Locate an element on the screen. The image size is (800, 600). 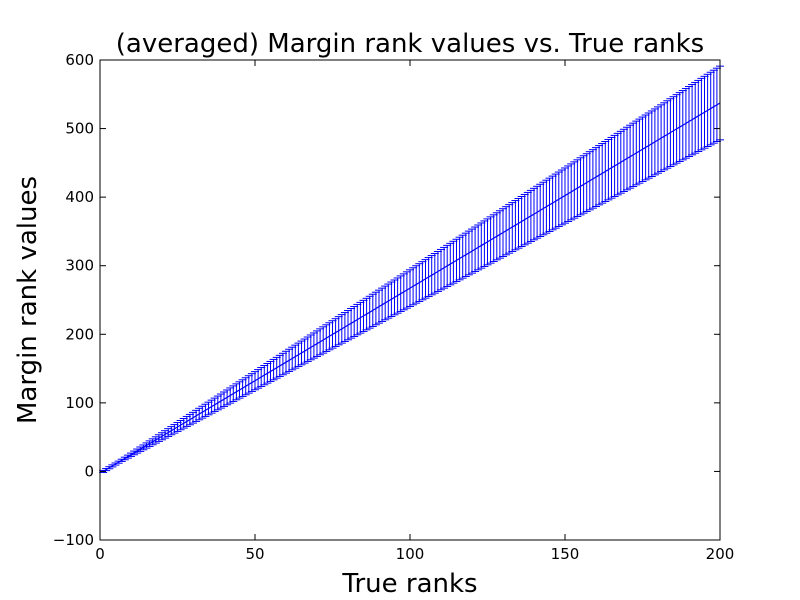
y-tick-label: 300 is located at coordinates (79, 266).